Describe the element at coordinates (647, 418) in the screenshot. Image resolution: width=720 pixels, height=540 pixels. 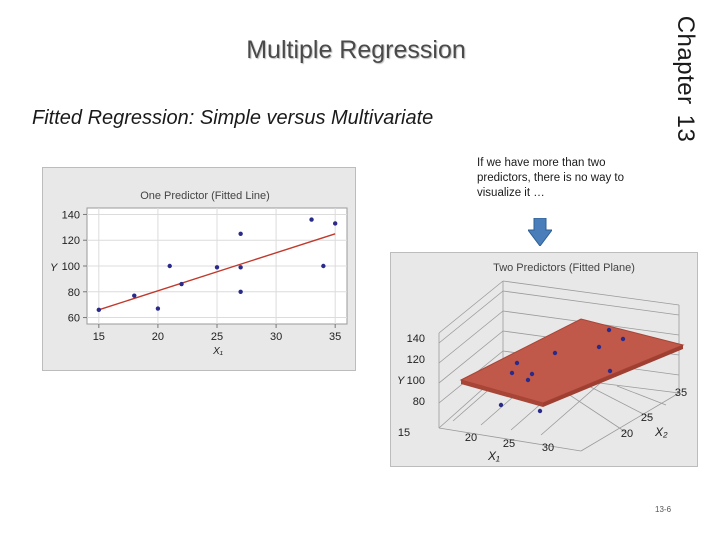
I see `x2-tick-label: 25` at that location.